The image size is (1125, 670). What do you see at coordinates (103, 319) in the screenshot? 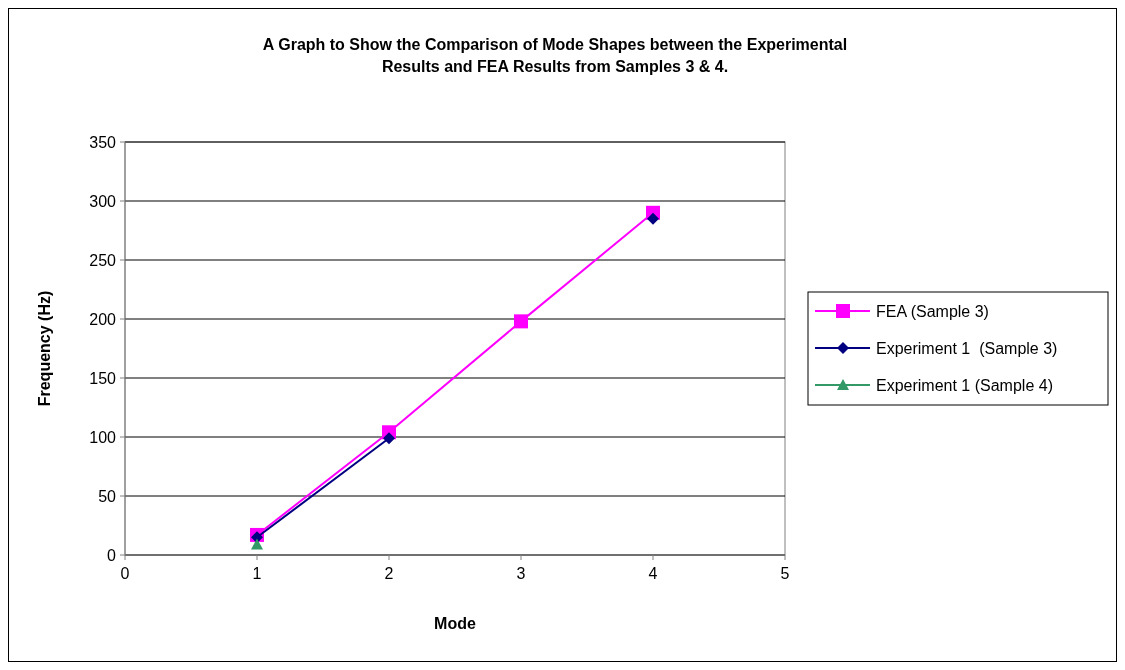
I see `y-tick-label: 200` at bounding box center [103, 319].